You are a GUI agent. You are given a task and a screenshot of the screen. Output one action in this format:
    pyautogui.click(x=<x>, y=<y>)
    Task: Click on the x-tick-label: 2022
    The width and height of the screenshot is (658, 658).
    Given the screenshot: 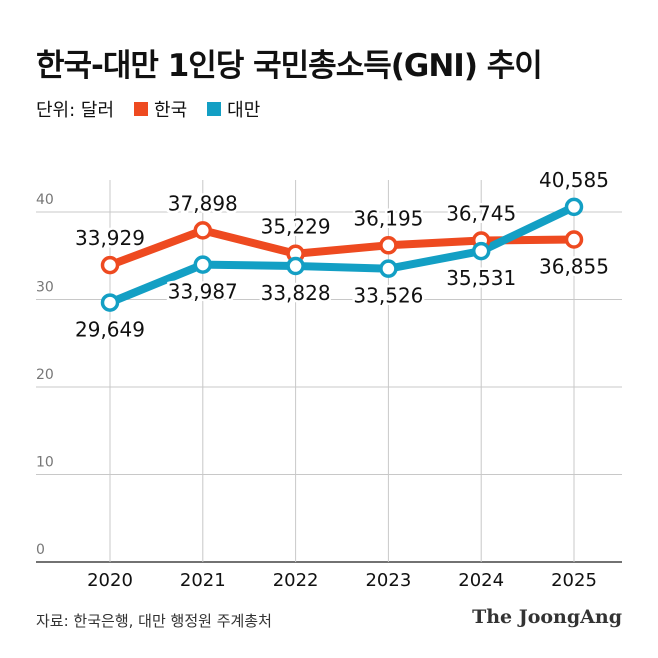 What is the action you would take?
    pyautogui.click(x=296, y=580)
    